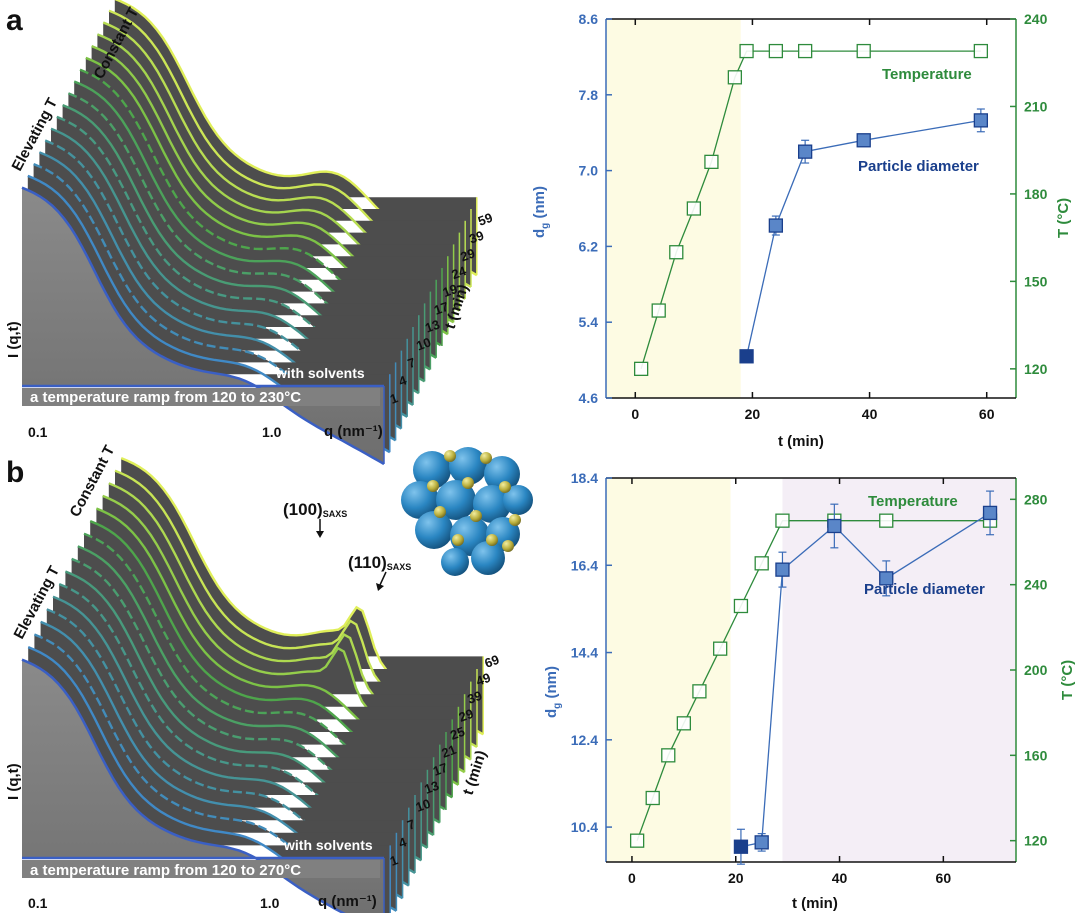  I want to click on y-left-tick-label: 18.4, so click(584, 478).